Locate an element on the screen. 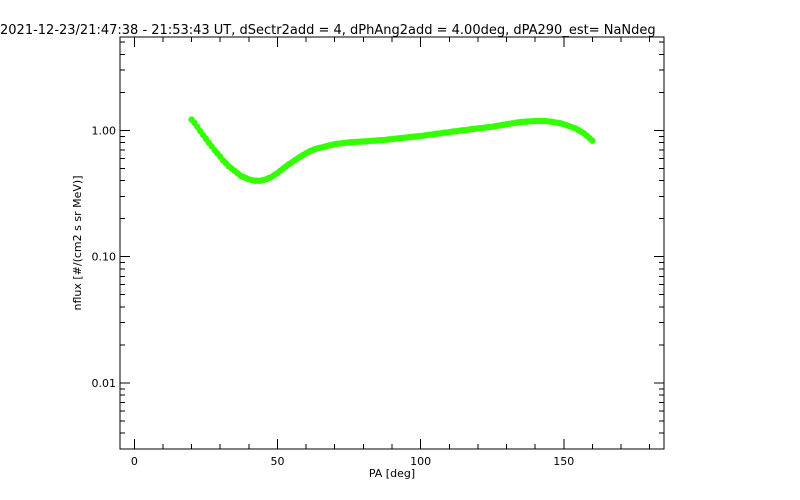 This screenshot has height=500, width=800. data-points is located at coordinates (392, 150).